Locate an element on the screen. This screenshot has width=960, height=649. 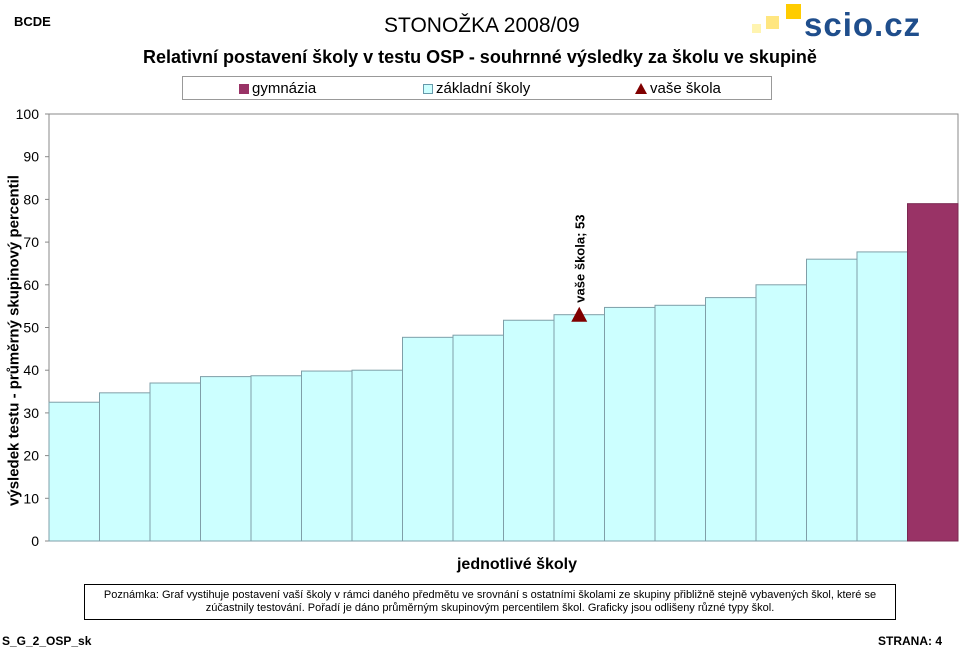
footer-code: S_G_2_OSP_sk is located at coordinates (47, 641).